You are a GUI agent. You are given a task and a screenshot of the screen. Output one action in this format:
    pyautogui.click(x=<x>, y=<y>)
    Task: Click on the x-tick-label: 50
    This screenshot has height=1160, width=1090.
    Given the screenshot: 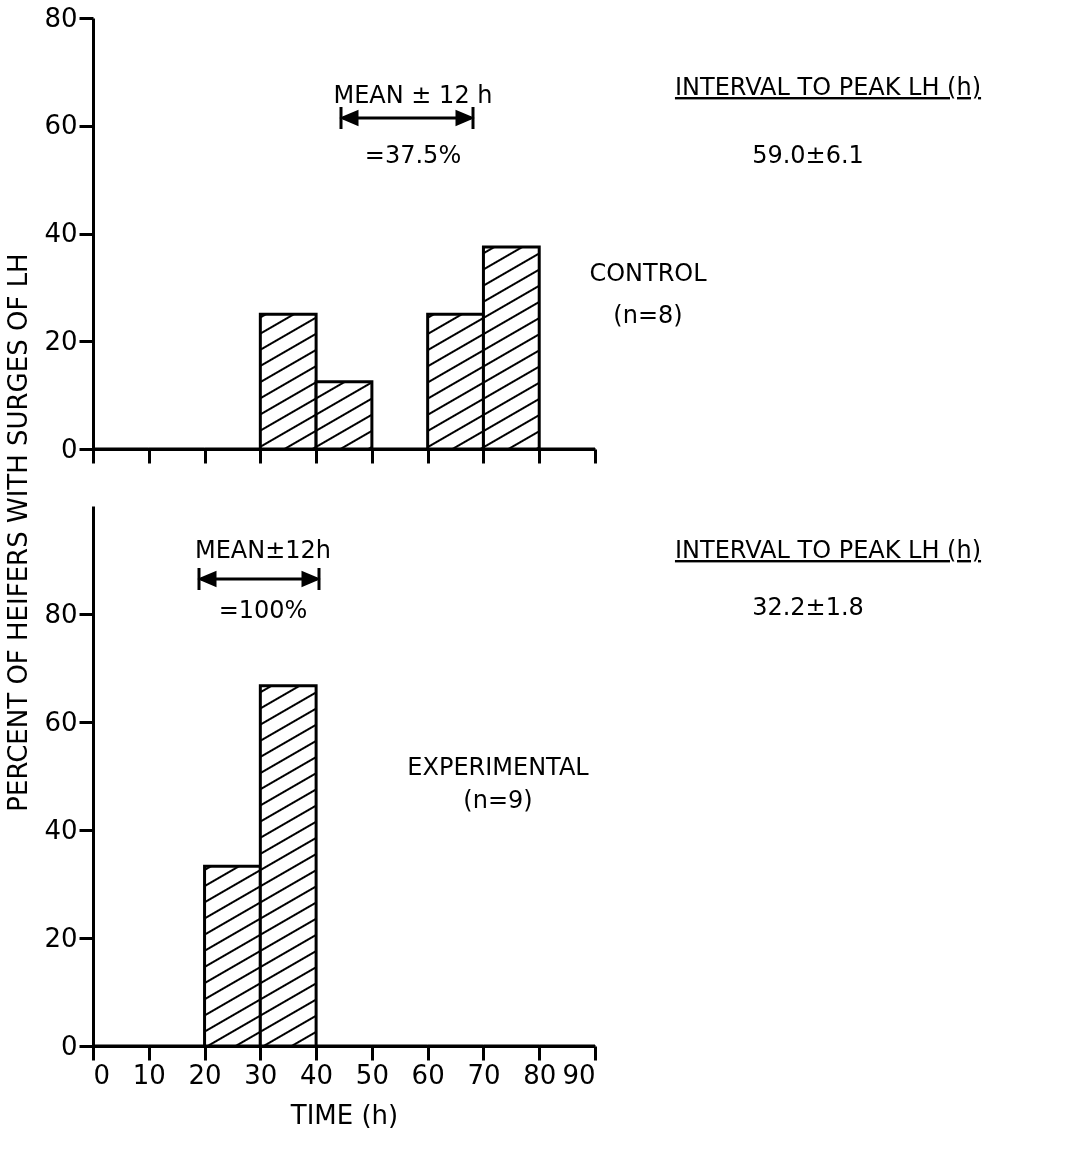 What is the action you would take?
    pyautogui.click(x=372, y=1074)
    